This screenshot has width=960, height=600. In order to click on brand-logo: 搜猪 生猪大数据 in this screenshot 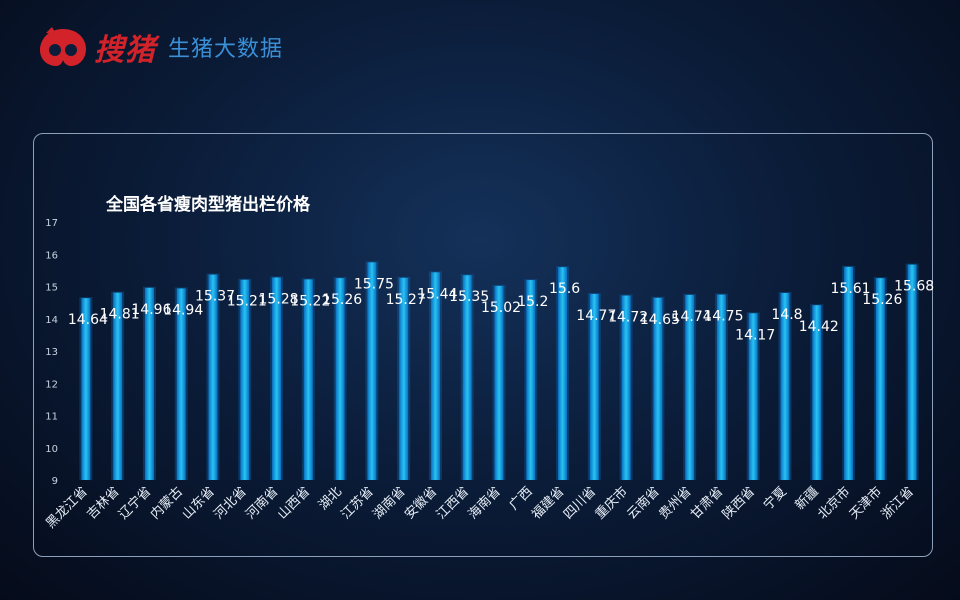, I will do `click(159, 47)`.